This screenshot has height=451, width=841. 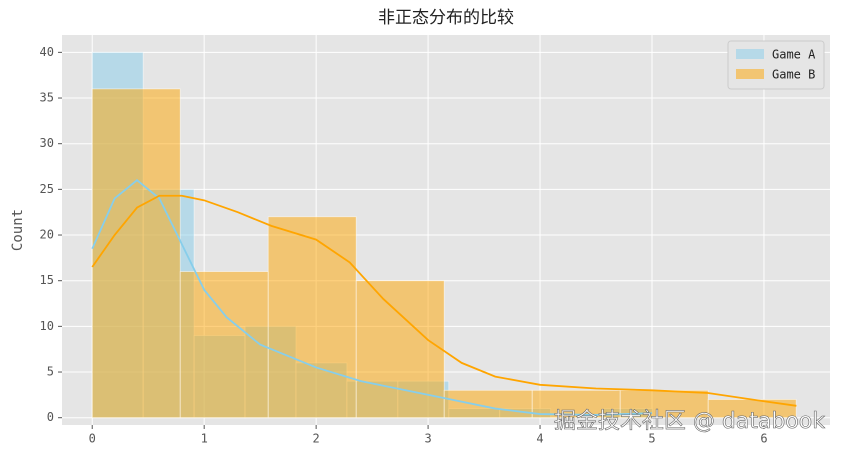 What do you see at coordinates (446, 18) in the screenshot?
I see `chart-title: 非正态分布的比较` at bounding box center [446, 18].